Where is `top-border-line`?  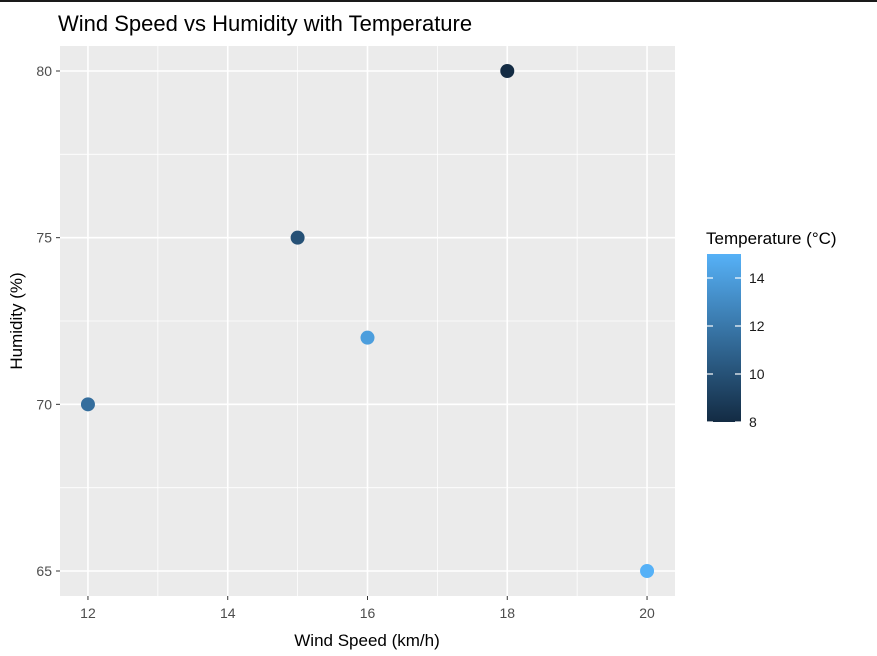 top-border-line is located at coordinates (438, 1).